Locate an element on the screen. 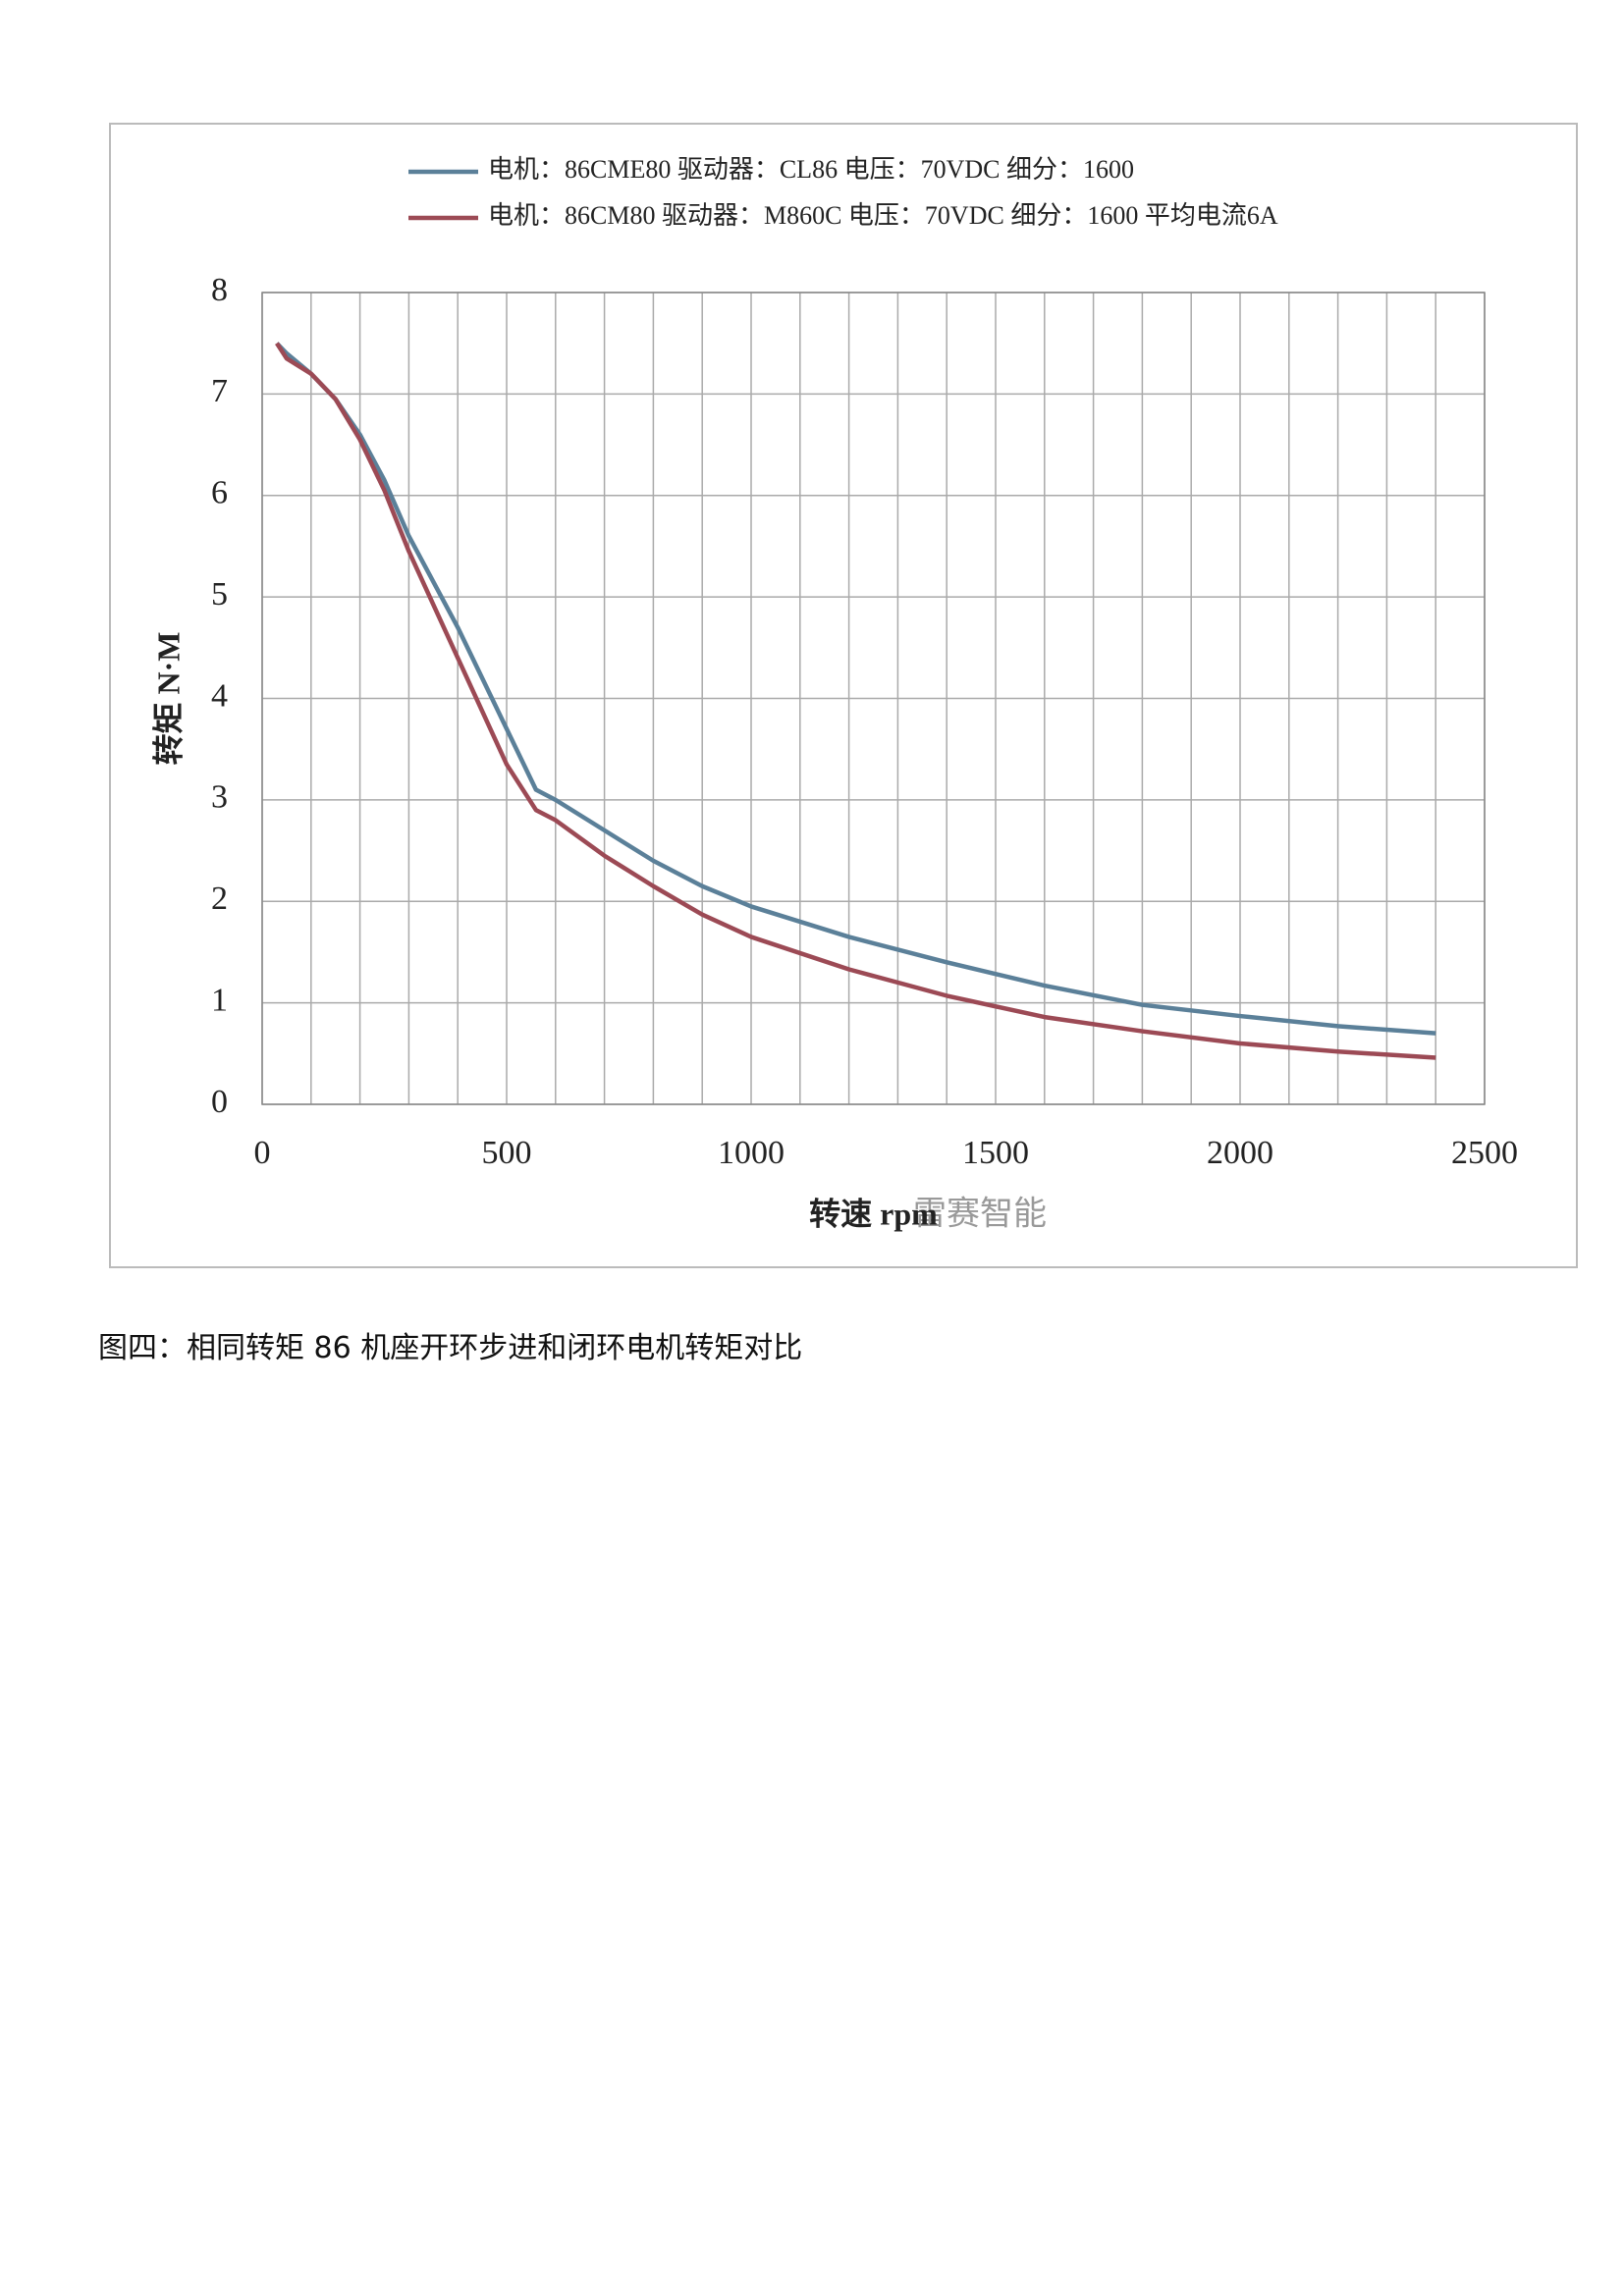 The width and height of the screenshot is (1624, 2296). x-tick-label: 1500 is located at coordinates (995, 1153).